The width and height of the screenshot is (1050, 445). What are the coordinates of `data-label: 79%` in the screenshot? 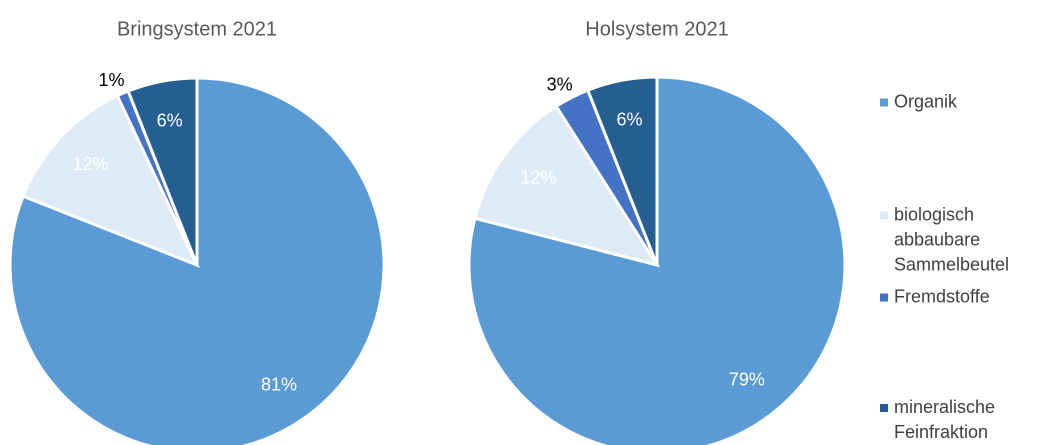 It's located at (747, 380).